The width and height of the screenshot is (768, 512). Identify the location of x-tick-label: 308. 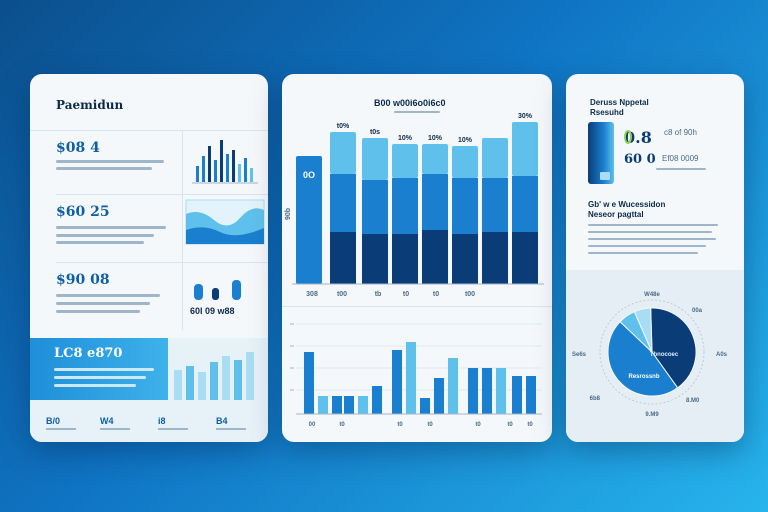
(312, 294).